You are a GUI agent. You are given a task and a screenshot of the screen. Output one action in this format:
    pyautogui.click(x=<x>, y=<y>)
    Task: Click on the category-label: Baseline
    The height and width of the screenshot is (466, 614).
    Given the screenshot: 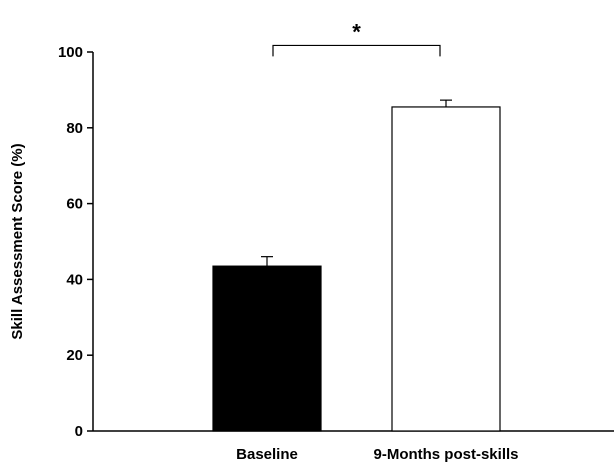 What is the action you would take?
    pyautogui.click(x=267, y=454)
    